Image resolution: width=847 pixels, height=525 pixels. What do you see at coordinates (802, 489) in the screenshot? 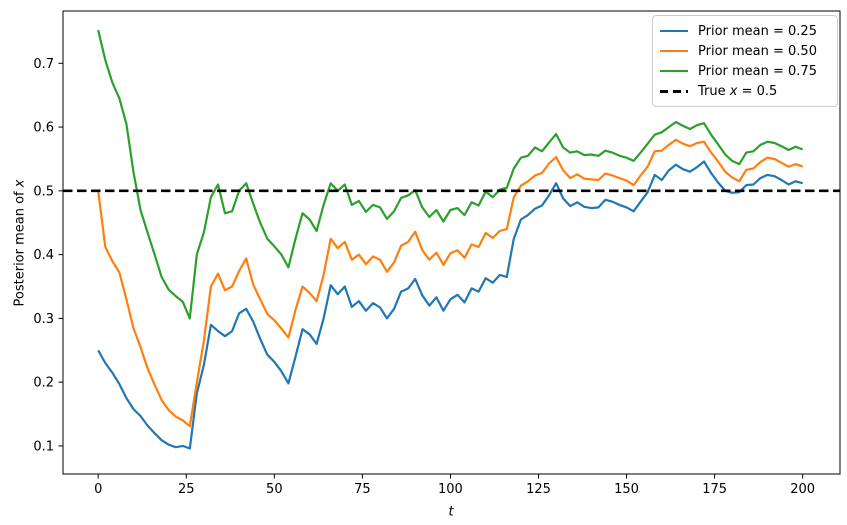
I see `x-tick-label: 200` at bounding box center [802, 489].